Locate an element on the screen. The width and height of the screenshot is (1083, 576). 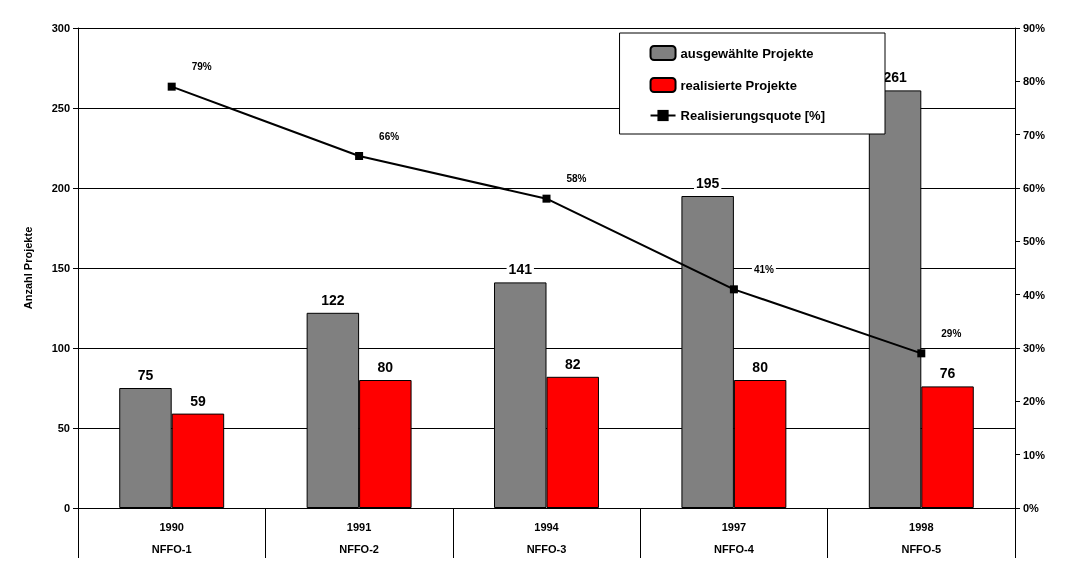
data-label: 58% is located at coordinates (576, 179).